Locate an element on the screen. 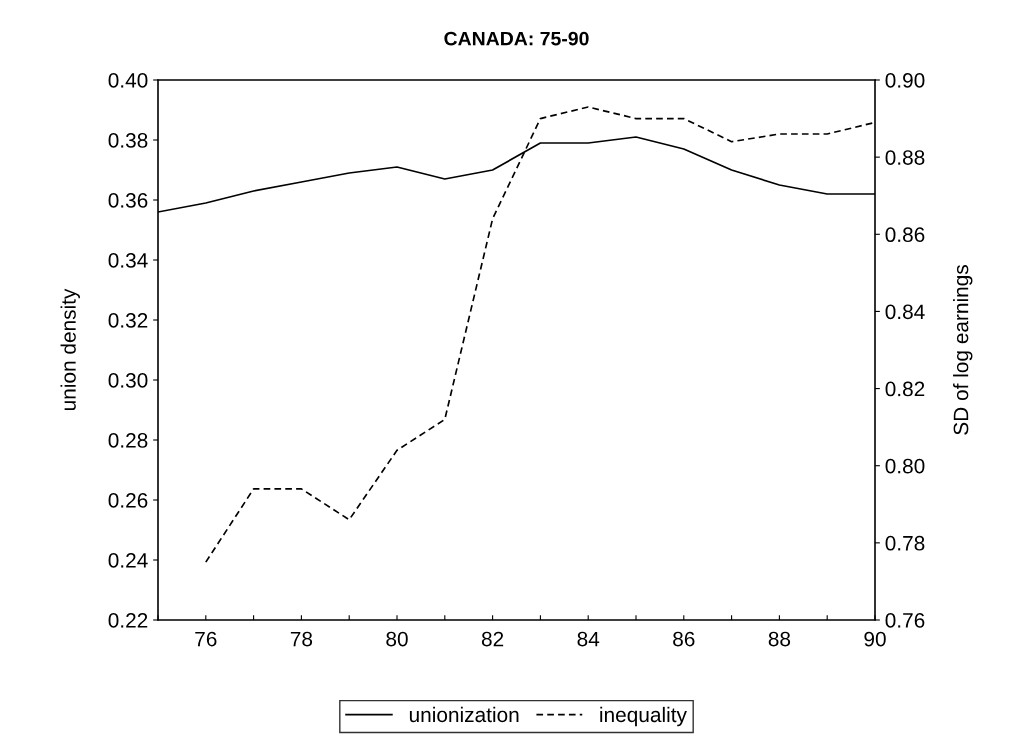  x-tick-label: 88 is located at coordinates (779, 639).